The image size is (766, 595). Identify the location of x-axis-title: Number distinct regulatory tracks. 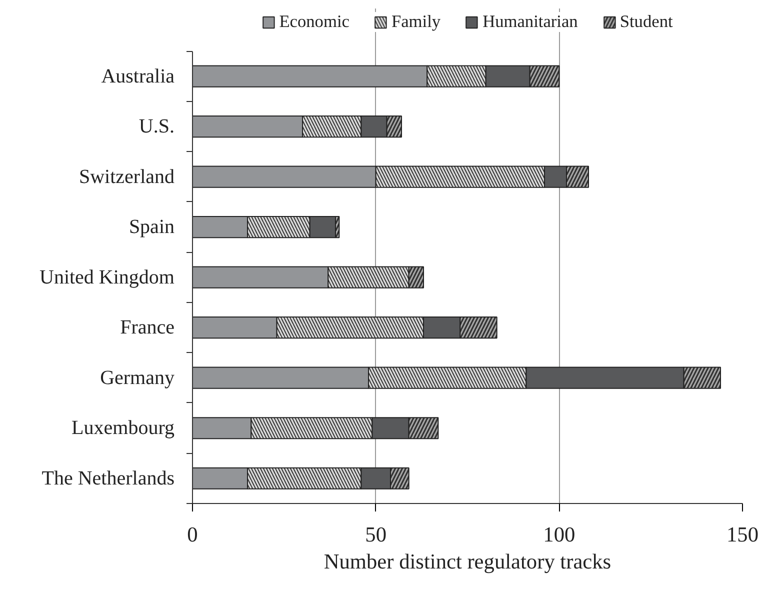
(468, 562).